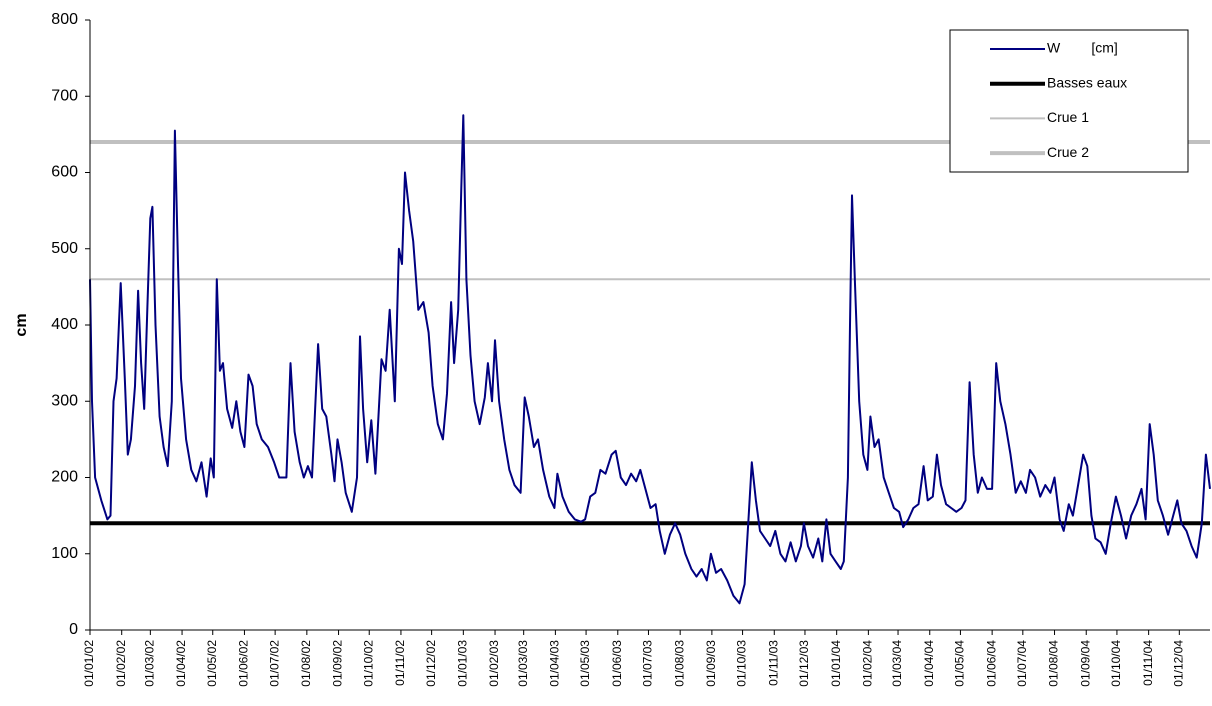 This screenshot has width=1212, height=706. I want to click on y-tick-label: 400, so click(64, 324).